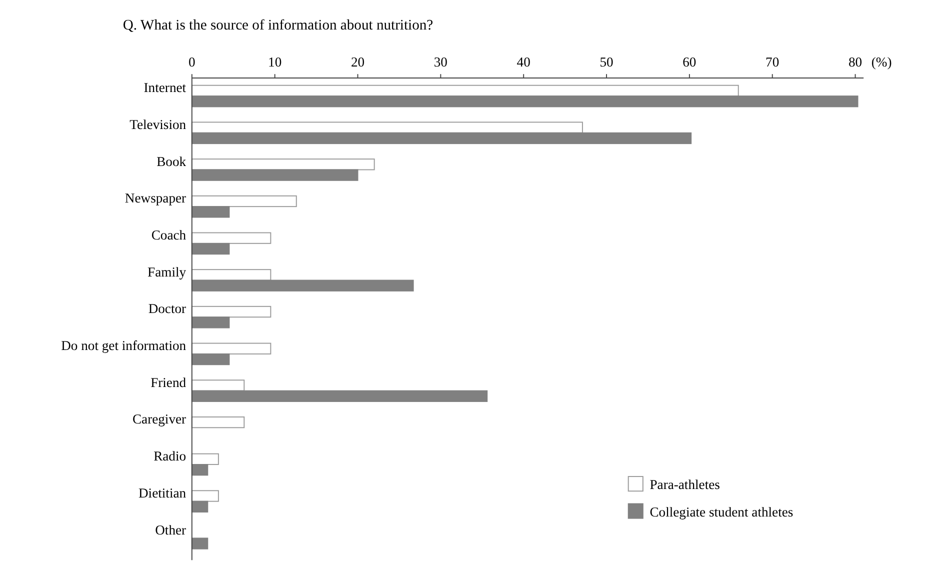  What do you see at coordinates (159, 419) in the screenshot?
I see `y-tick-label: Caregiver` at bounding box center [159, 419].